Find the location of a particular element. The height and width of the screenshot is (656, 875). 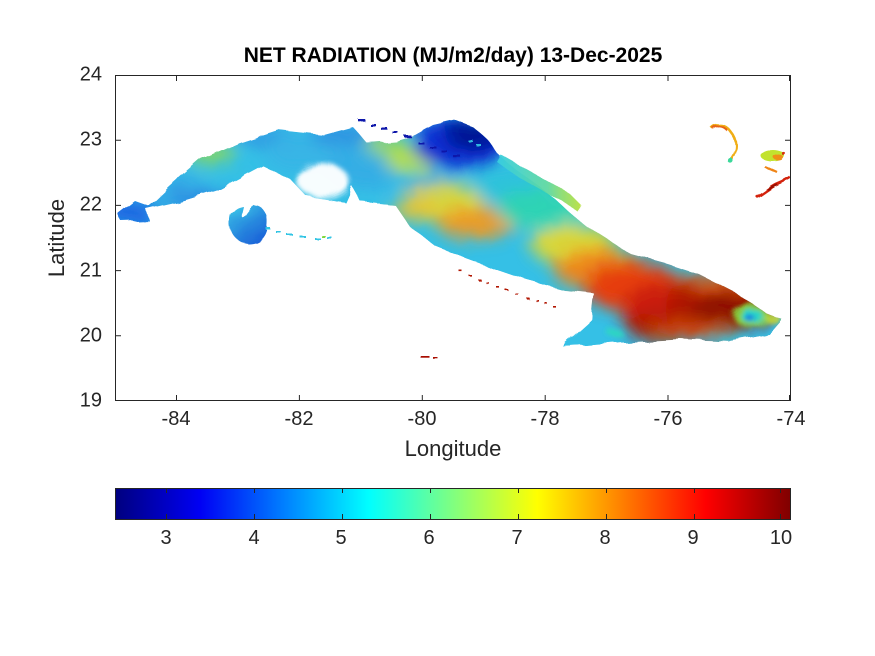

y-tick-label: 22 is located at coordinates (90, 204).